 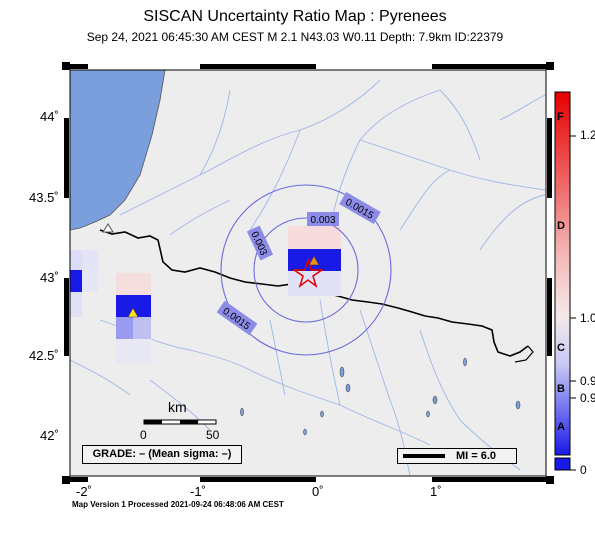 I want to click on lon-label-0: 0˚, so click(x=318, y=491).